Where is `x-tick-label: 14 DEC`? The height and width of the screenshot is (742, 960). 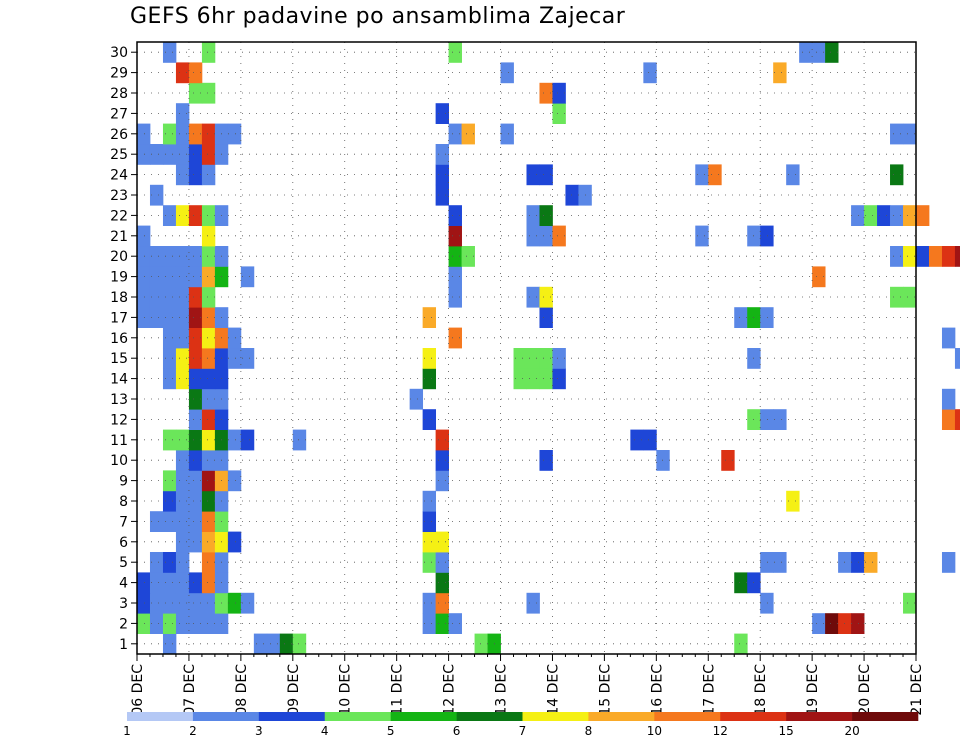
x-tick-label: 14 DEC is located at coordinates (553, 690).